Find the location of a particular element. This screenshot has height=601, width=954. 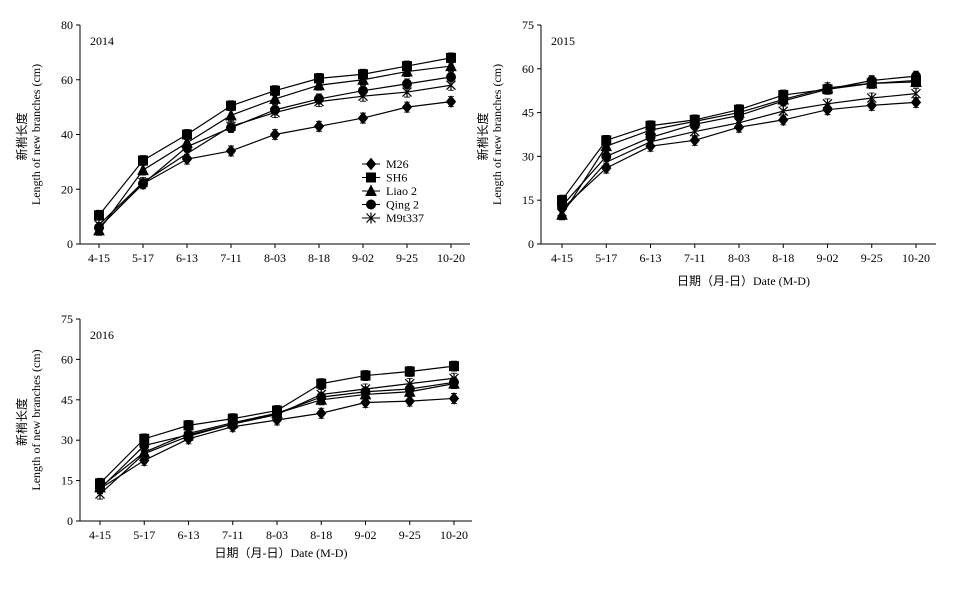

x-tick-label: 8-03 is located at coordinates (277, 535).